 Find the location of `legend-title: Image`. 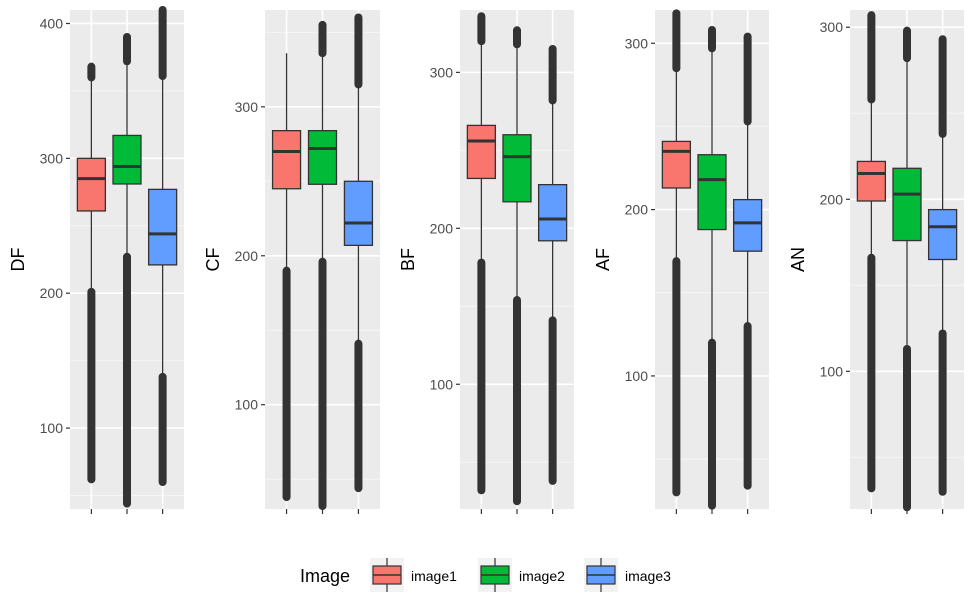

legend-title: Image is located at coordinates (325, 576).